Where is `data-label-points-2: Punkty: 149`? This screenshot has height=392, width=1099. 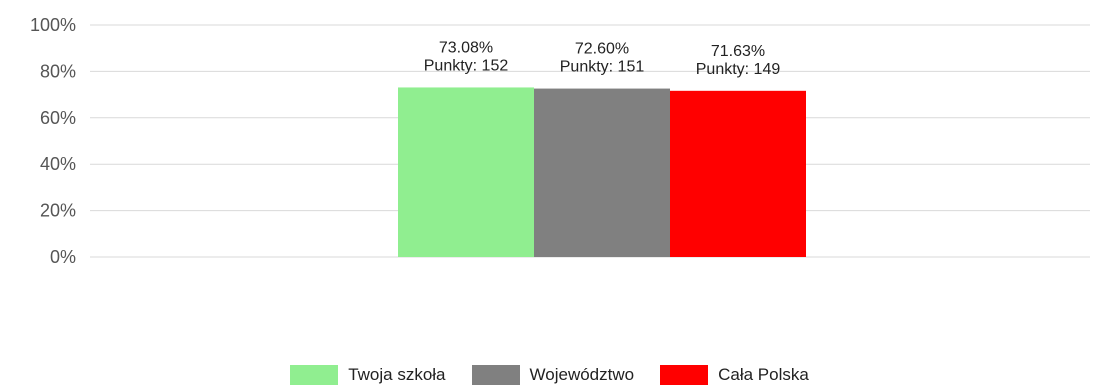 data-label-points-2: Punkty: 149 is located at coordinates (738, 69).